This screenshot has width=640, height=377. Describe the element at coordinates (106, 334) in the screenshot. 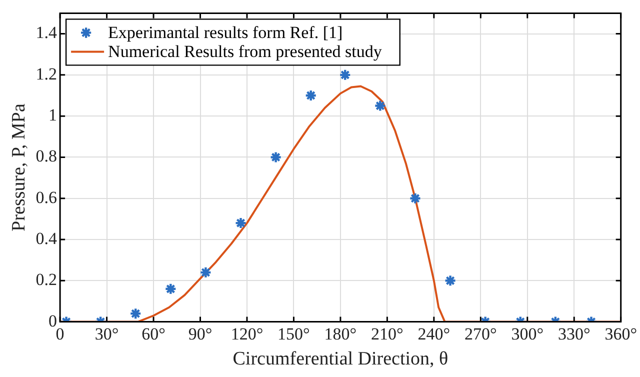

I see `x-tick-label: 30°` at that location.